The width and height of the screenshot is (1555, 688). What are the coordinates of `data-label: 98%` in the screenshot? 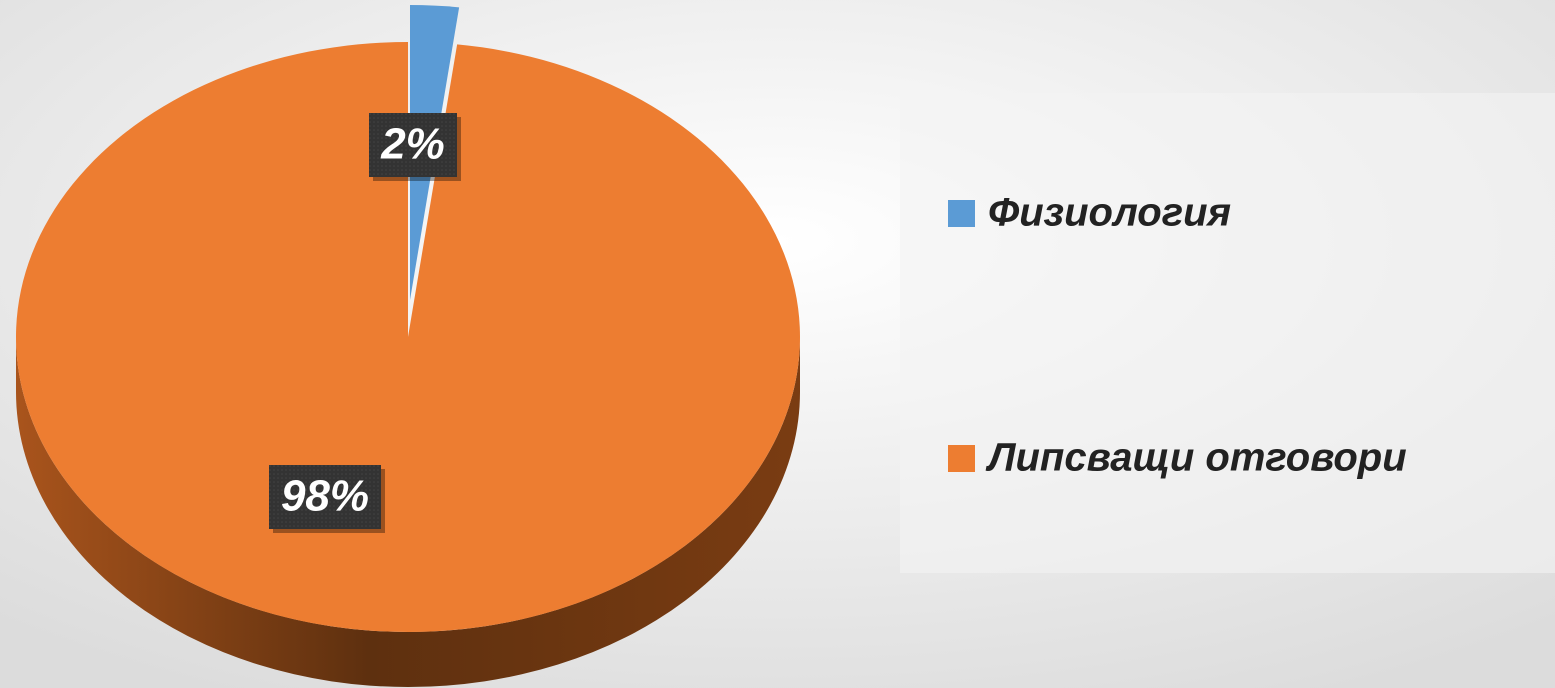 It's located at (327, 499).